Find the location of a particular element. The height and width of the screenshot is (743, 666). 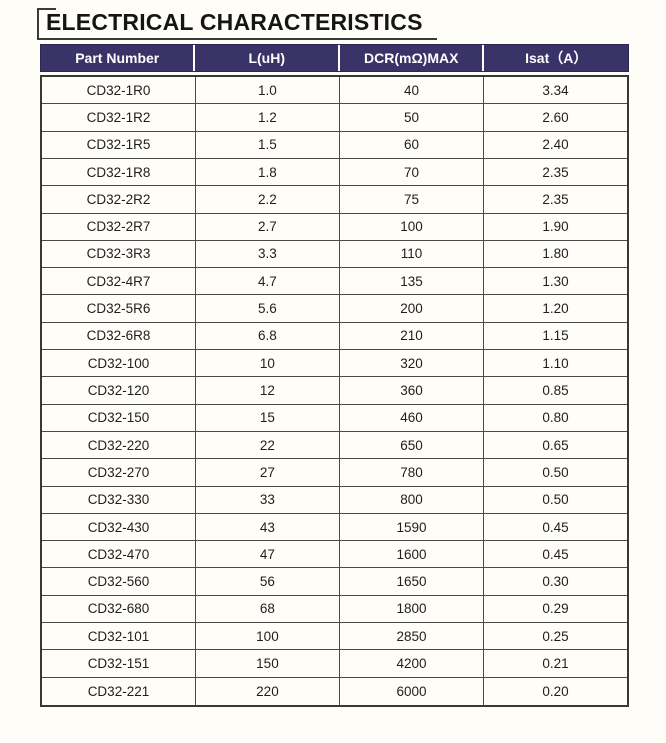

column-header-isat: Isat（A） is located at coordinates (556, 58).